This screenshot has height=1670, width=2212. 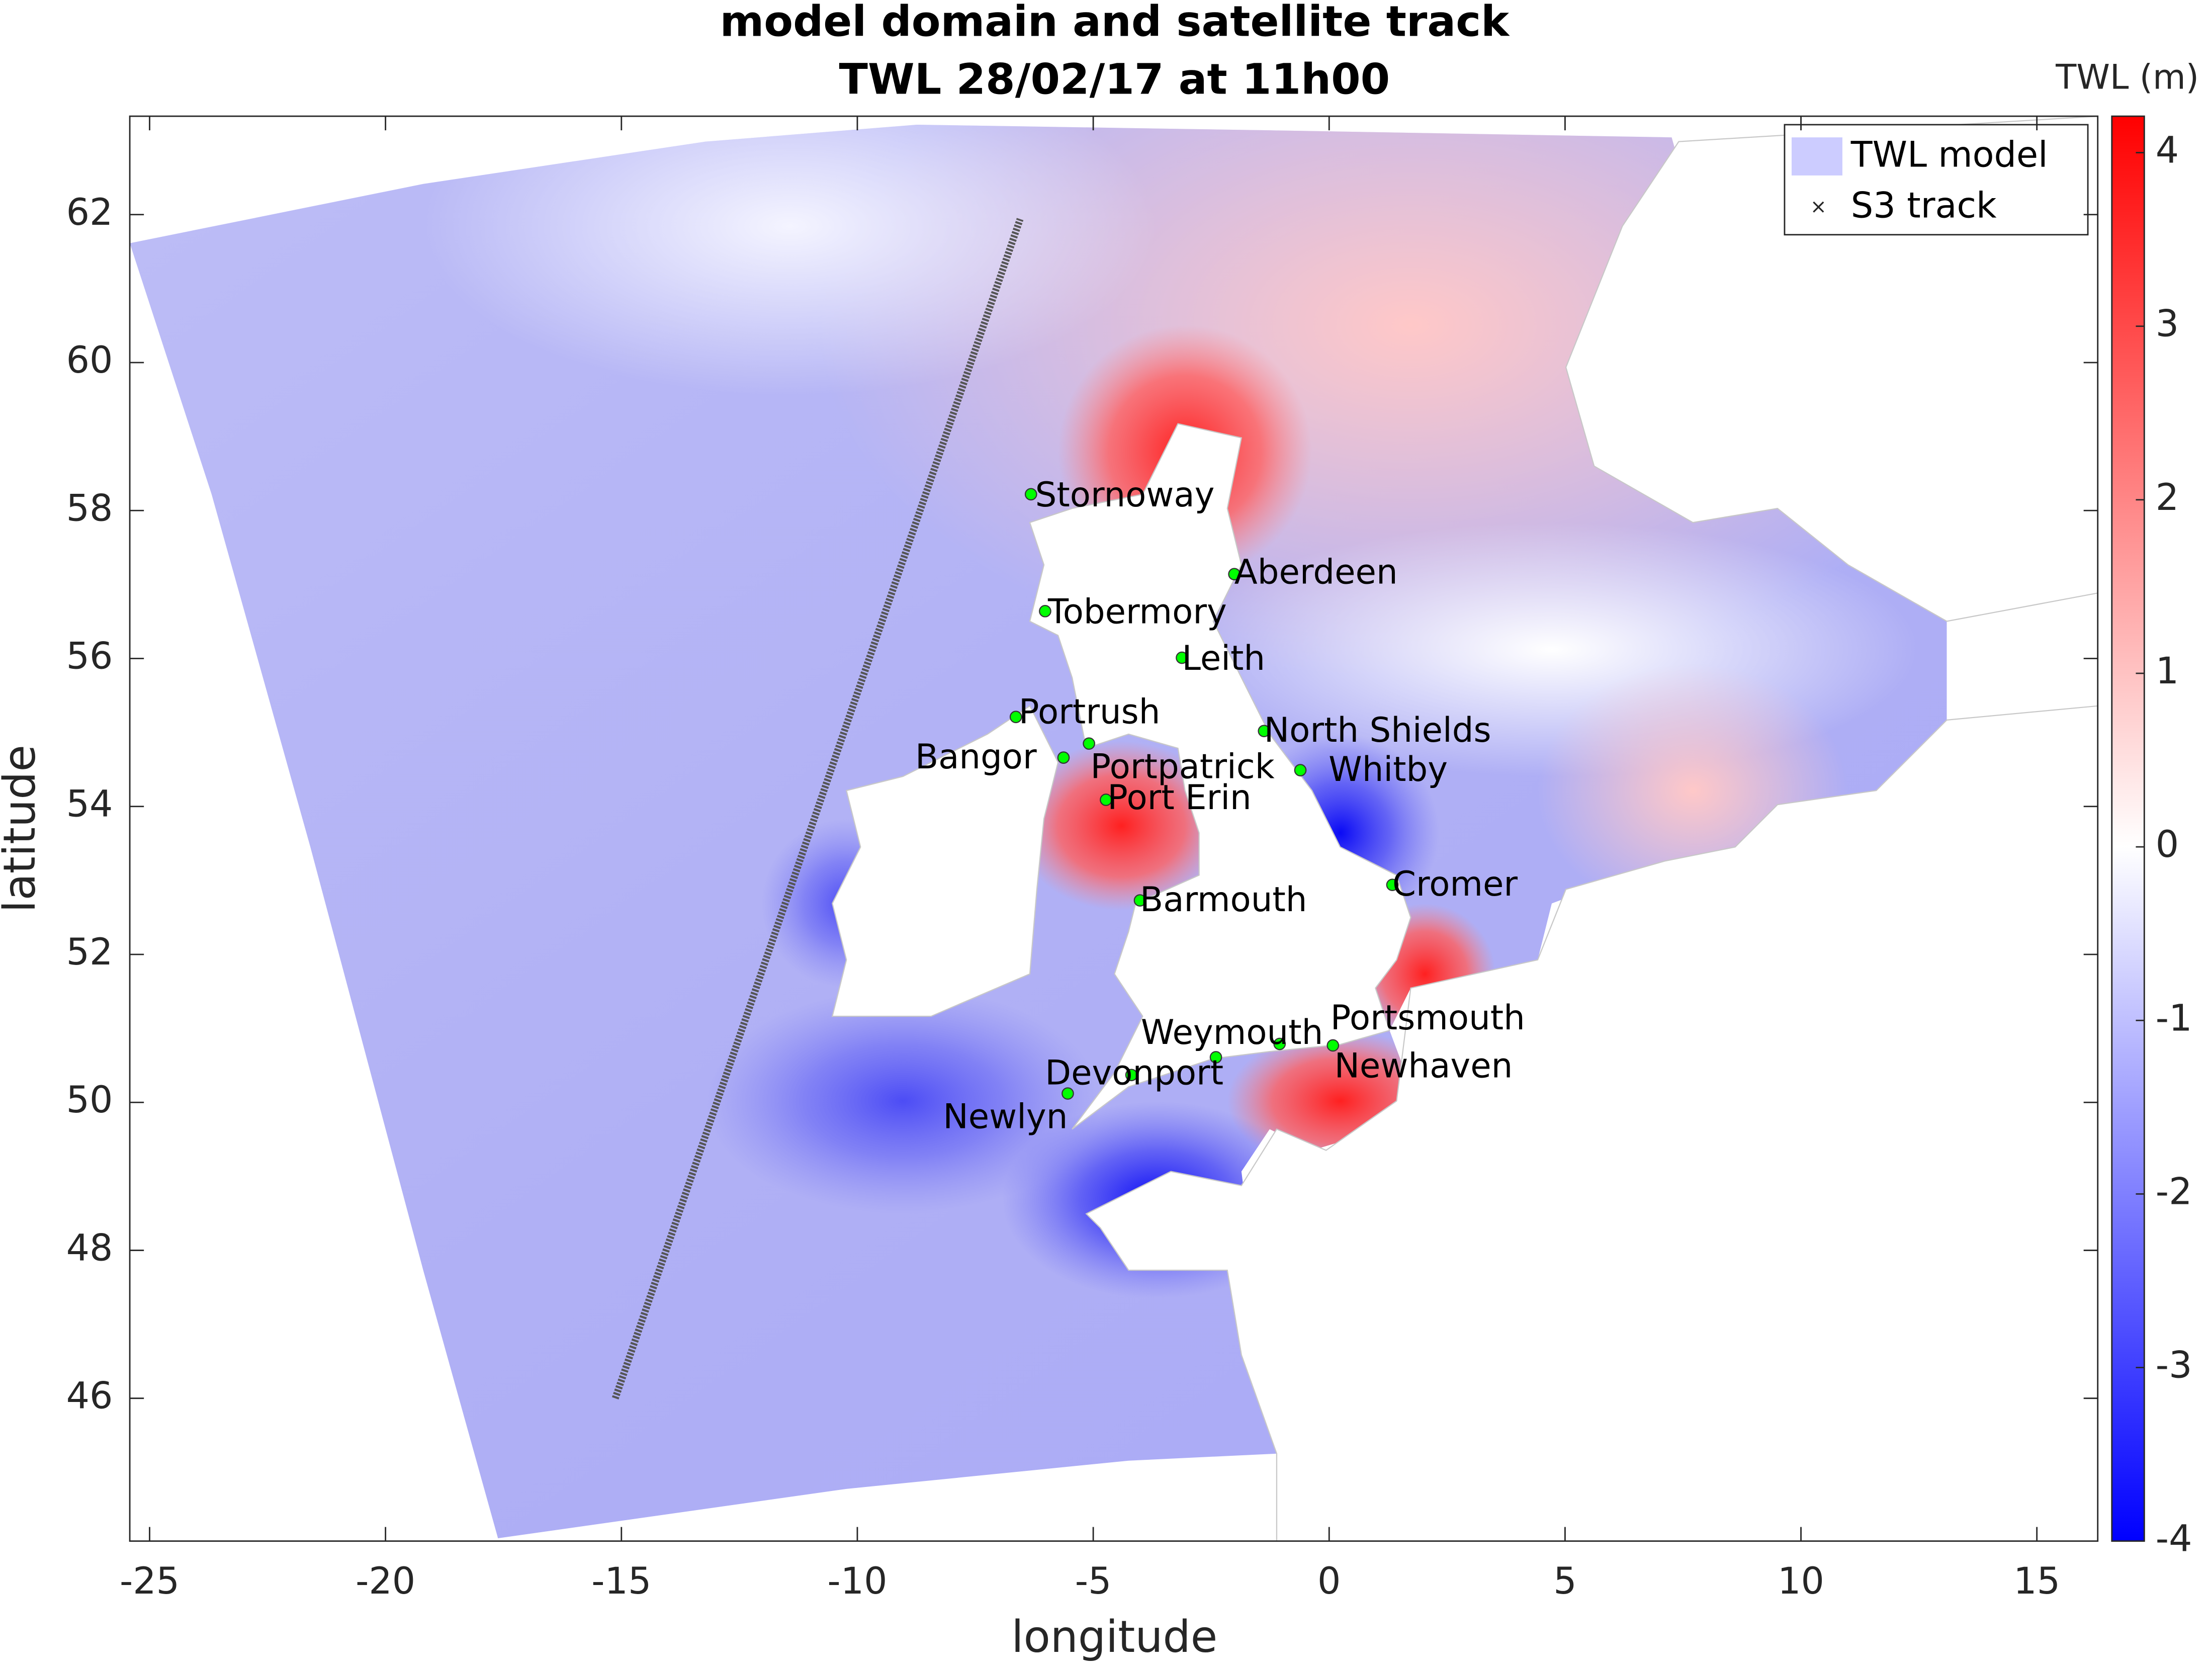 I want to click on station-label: Stornoway, so click(x=1125, y=494).